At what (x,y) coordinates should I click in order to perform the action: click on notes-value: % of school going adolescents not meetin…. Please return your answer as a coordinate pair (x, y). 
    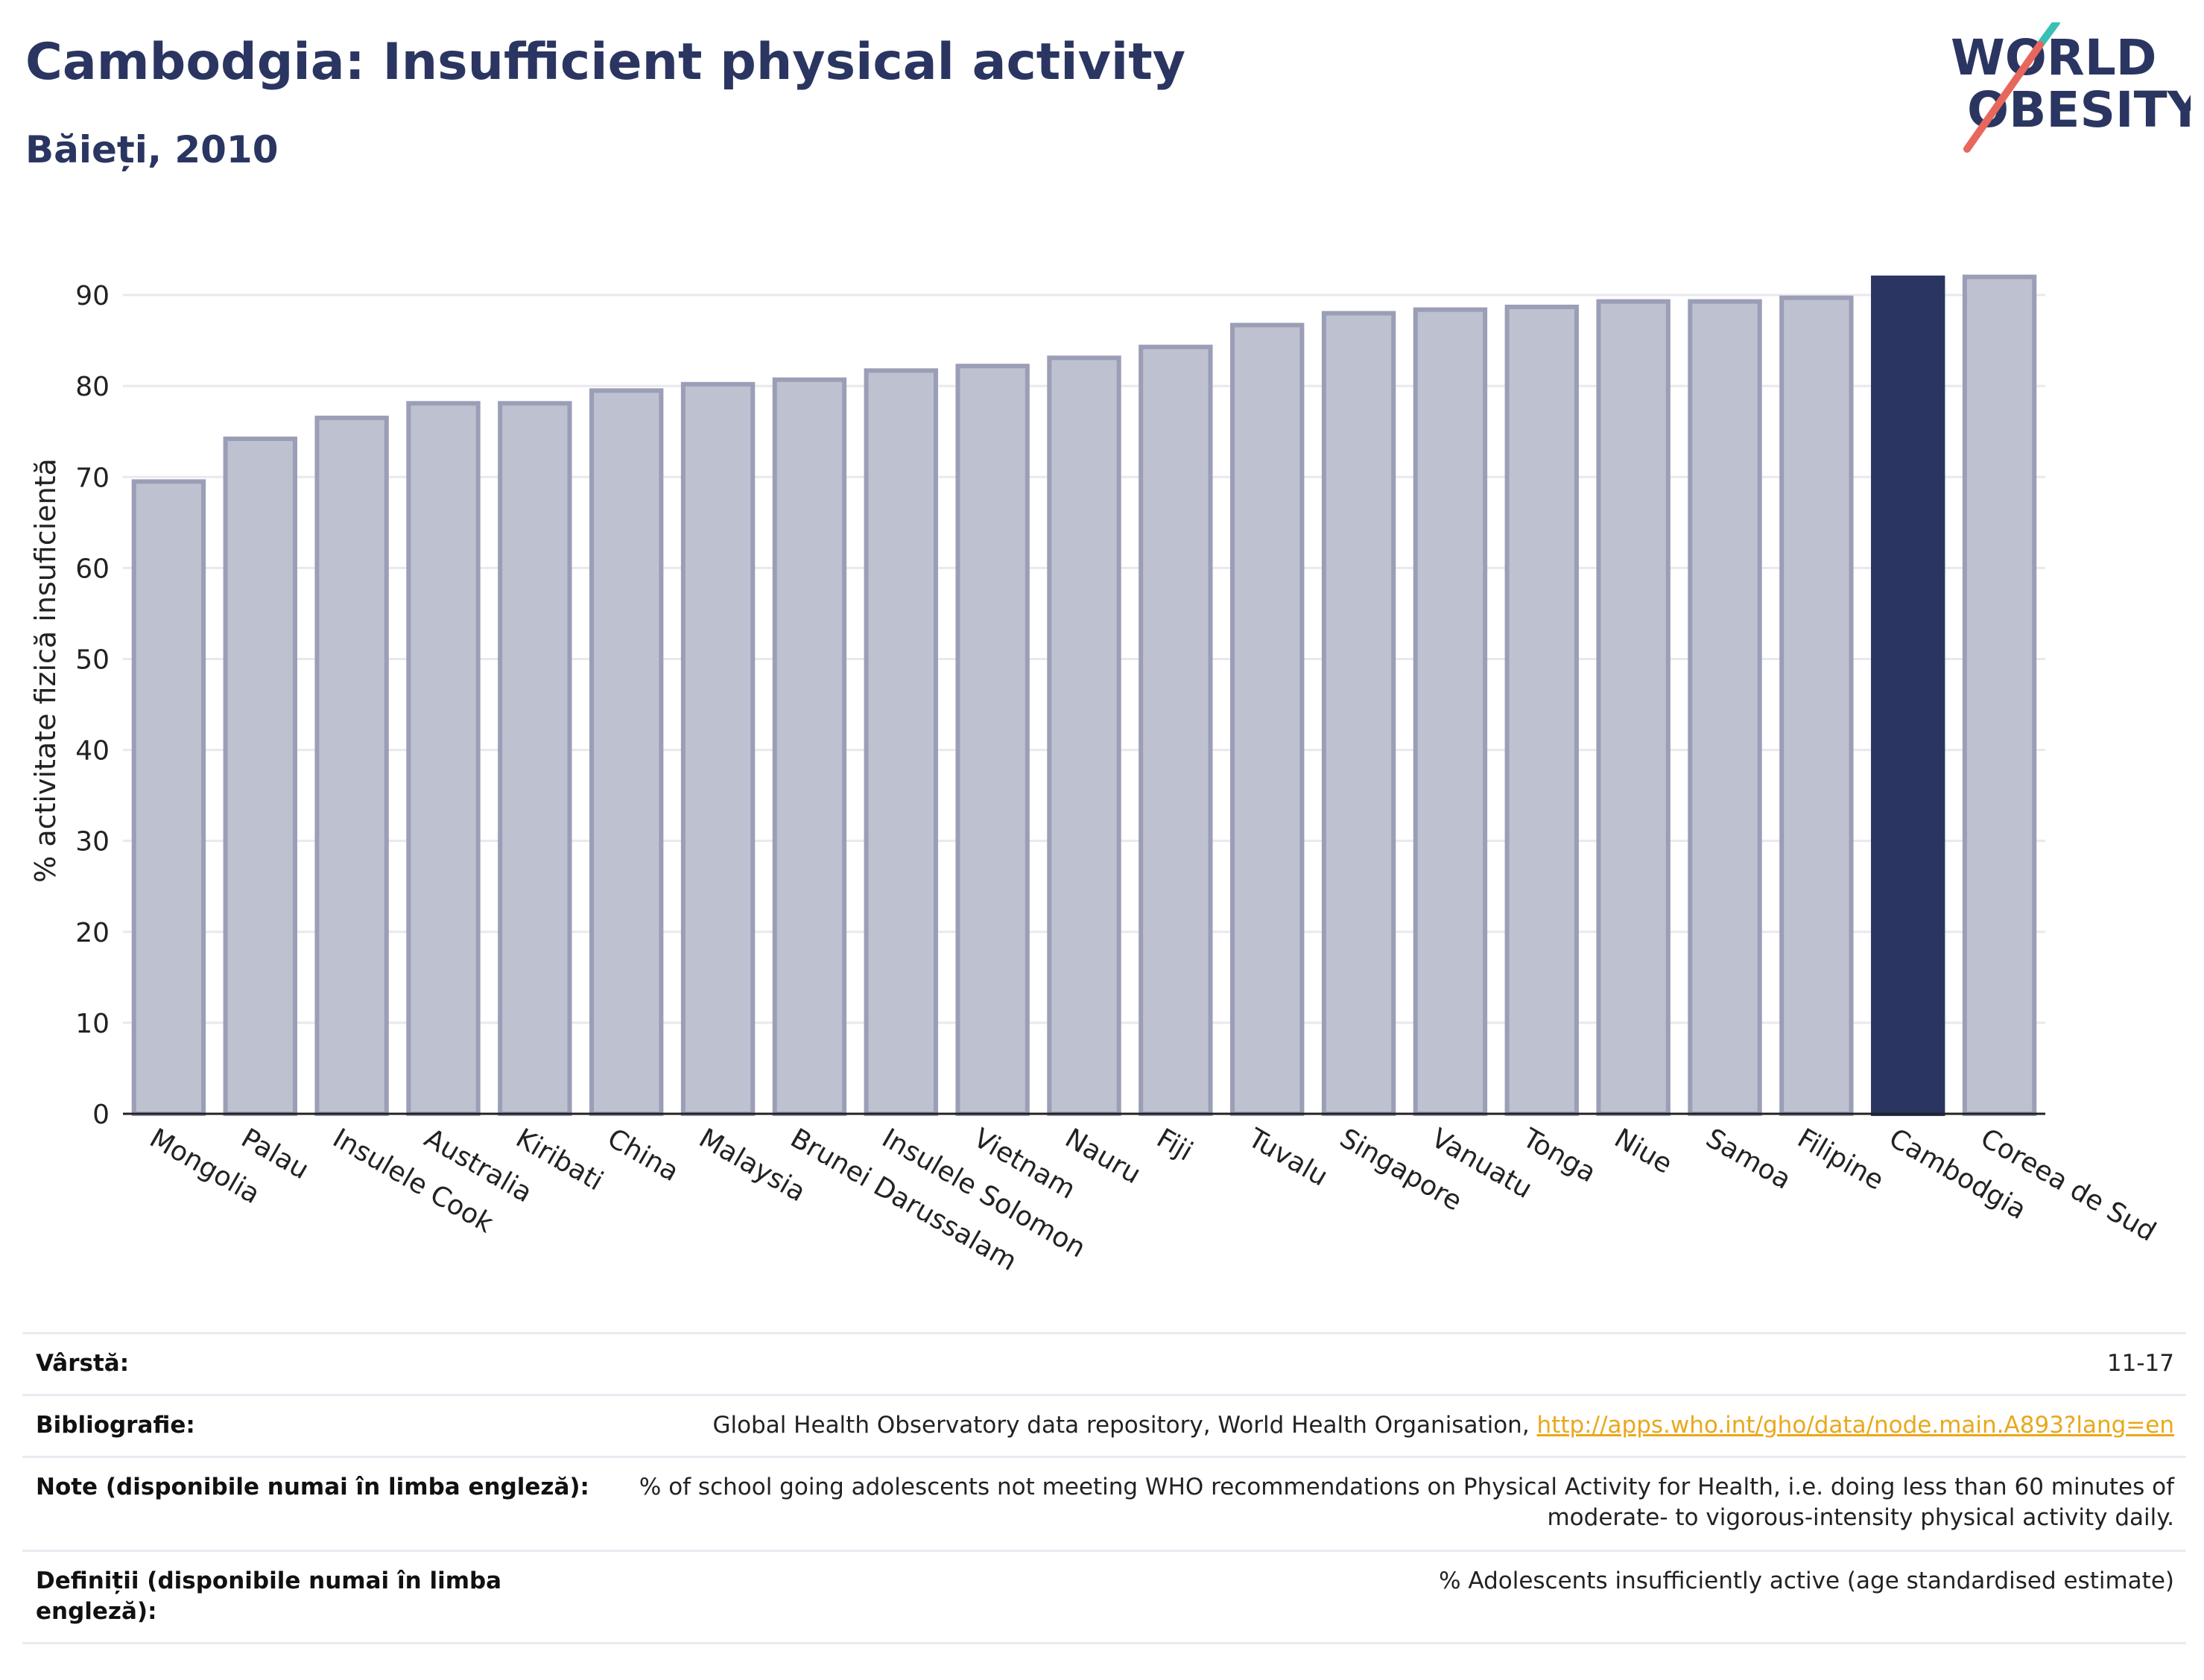
    Looking at the image, I should click on (1406, 1502).